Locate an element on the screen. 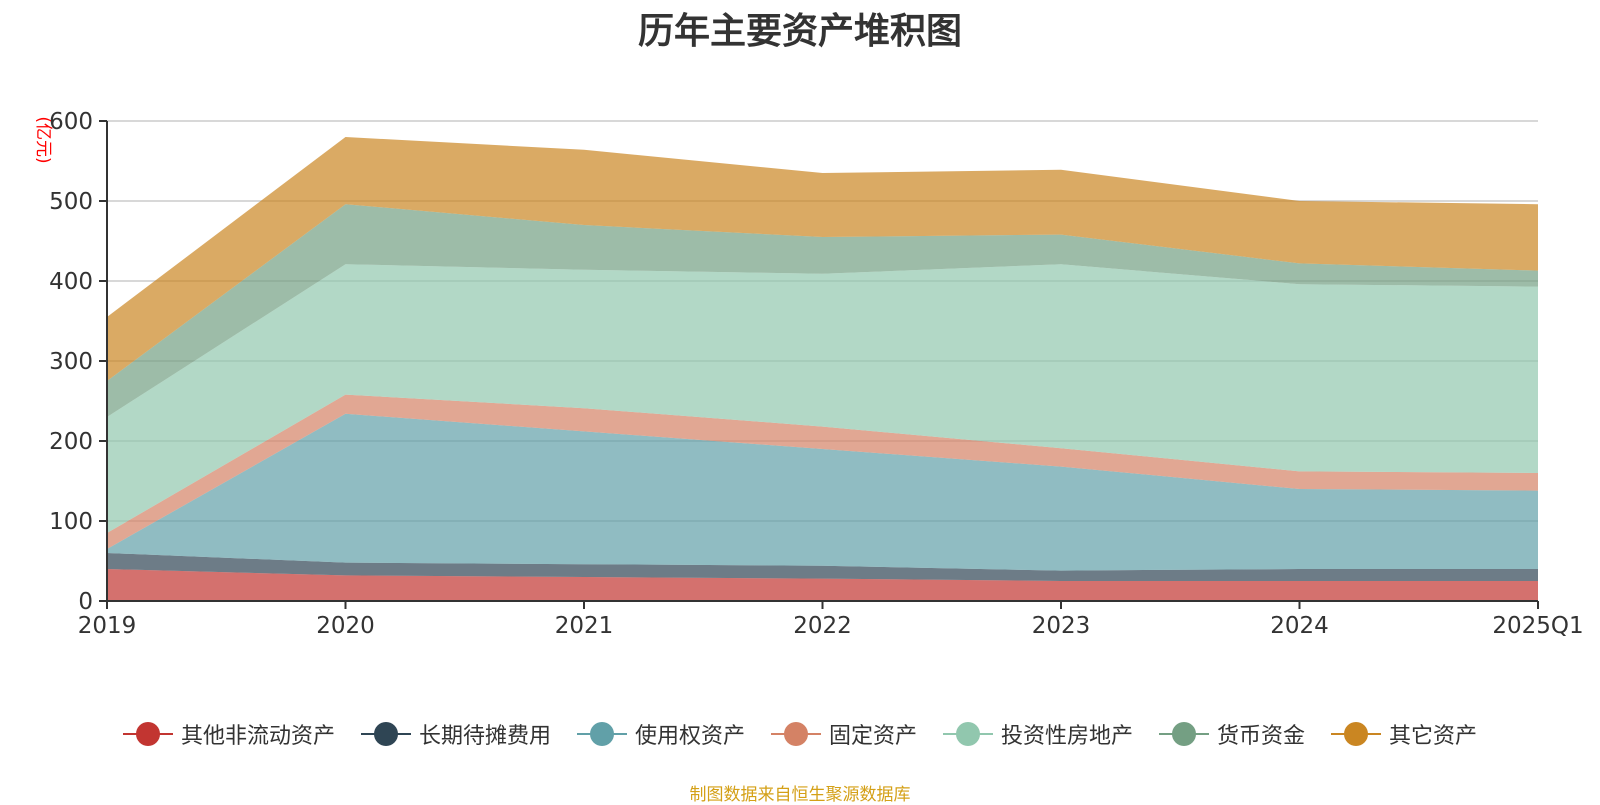  y-axis-unit-label: (亿元) is located at coordinates (43, 139).